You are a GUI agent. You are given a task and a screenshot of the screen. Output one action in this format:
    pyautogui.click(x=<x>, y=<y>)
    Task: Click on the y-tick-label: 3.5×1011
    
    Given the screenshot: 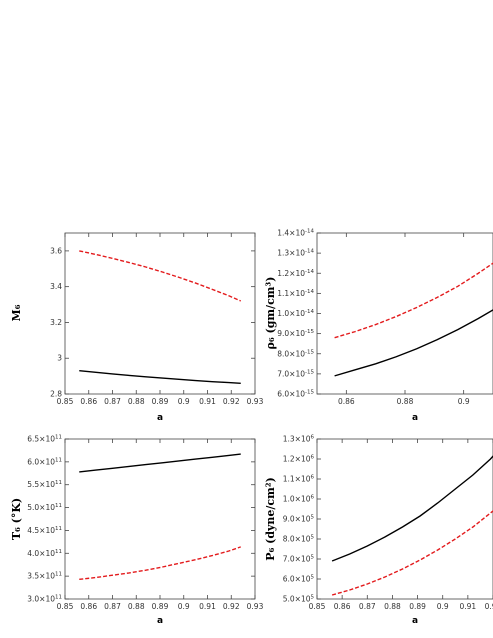 What is the action you would take?
    pyautogui.click(x=44, y=576)
    